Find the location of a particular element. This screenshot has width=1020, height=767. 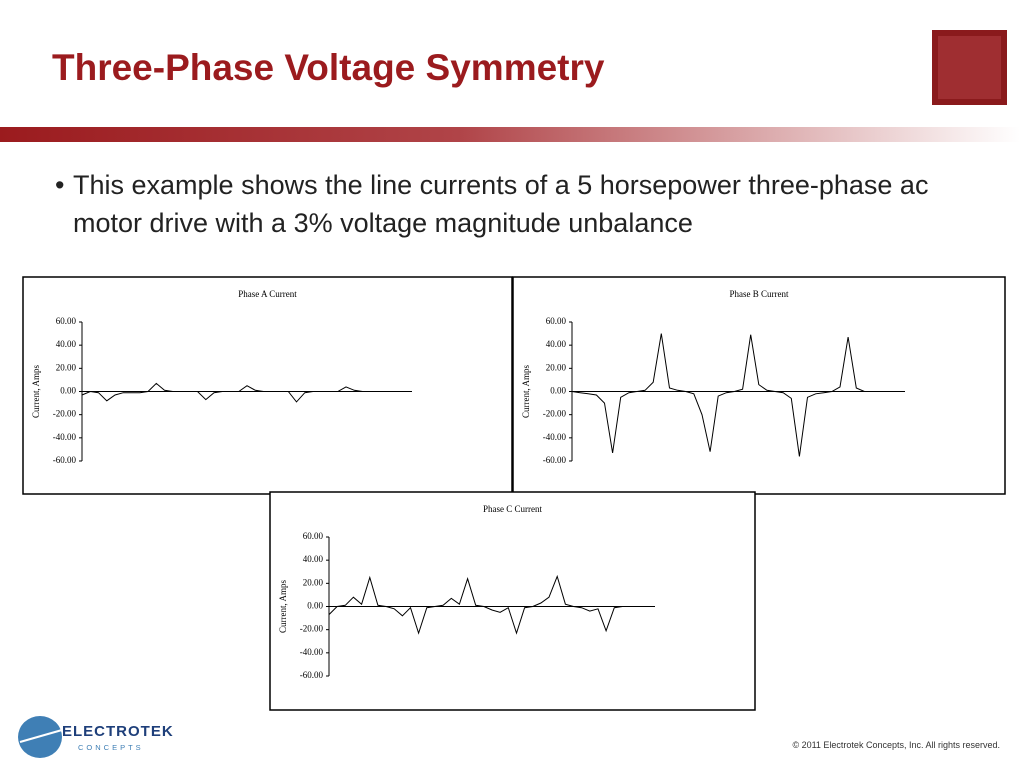

corner-logo-inner is located at coordinates (969, 67).